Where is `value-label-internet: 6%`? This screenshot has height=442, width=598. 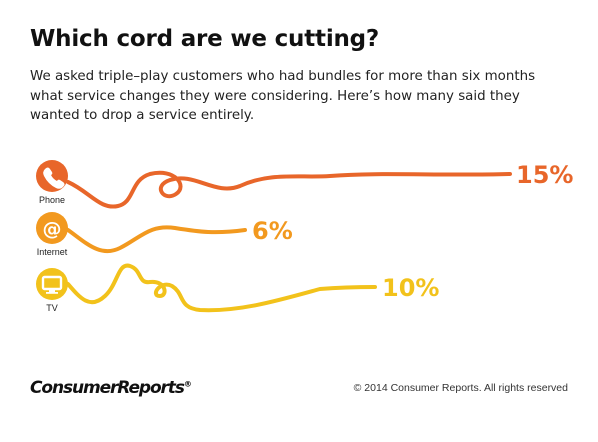
value-label-internet: 6% is located at coordinates (272, 231).